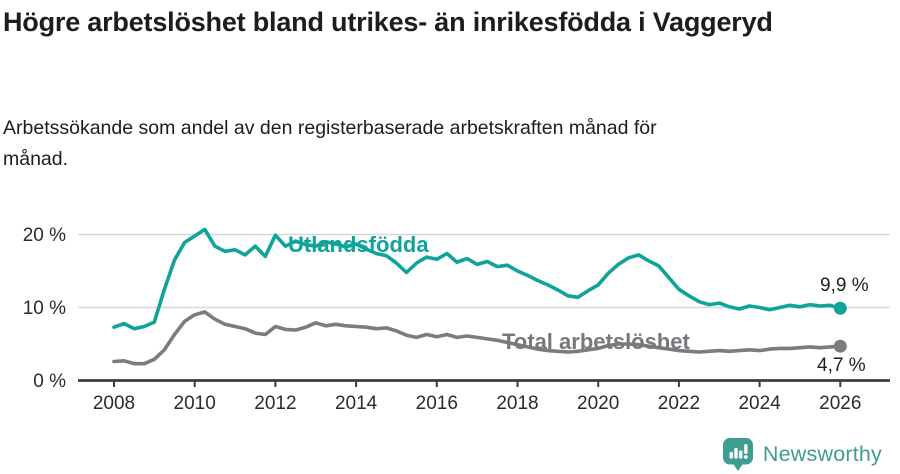 This screenshot has width=900, height=474. I want to click on end-value-label-total: 4,7 %, so click(841, 365).